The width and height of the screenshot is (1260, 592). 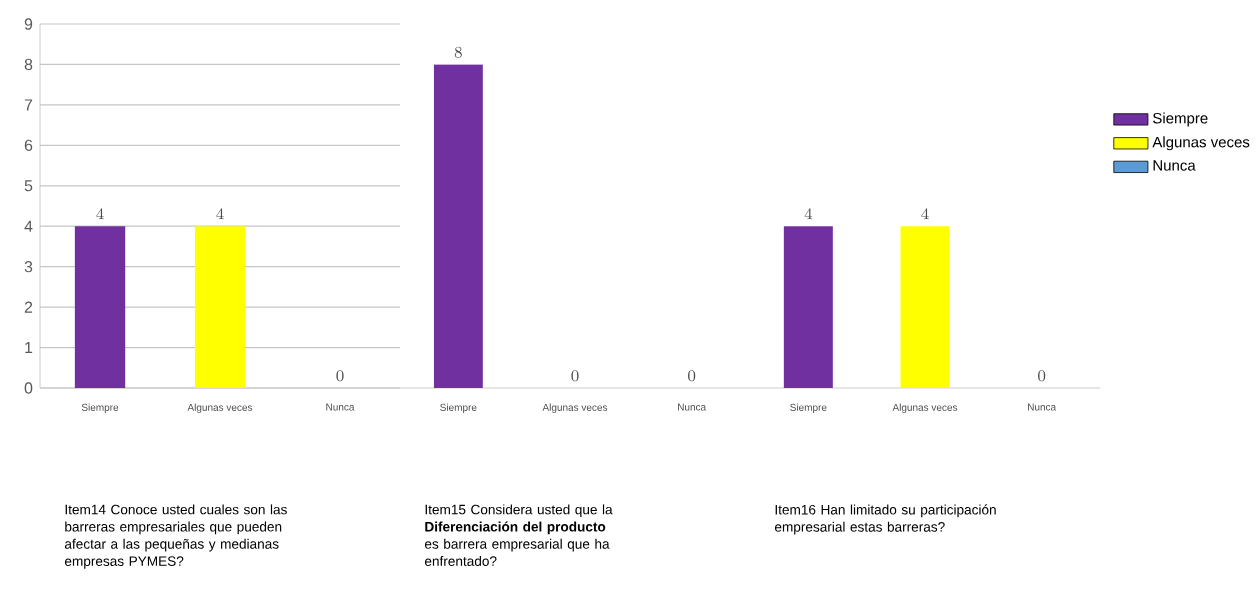 What do you see at coordinates (518, 535) in the screenshot?
I see `text: Item15 Considera usted que la Diferenciación del producto es barrera empresarial que ha enfrentado?` at bounding box center [518, 535].